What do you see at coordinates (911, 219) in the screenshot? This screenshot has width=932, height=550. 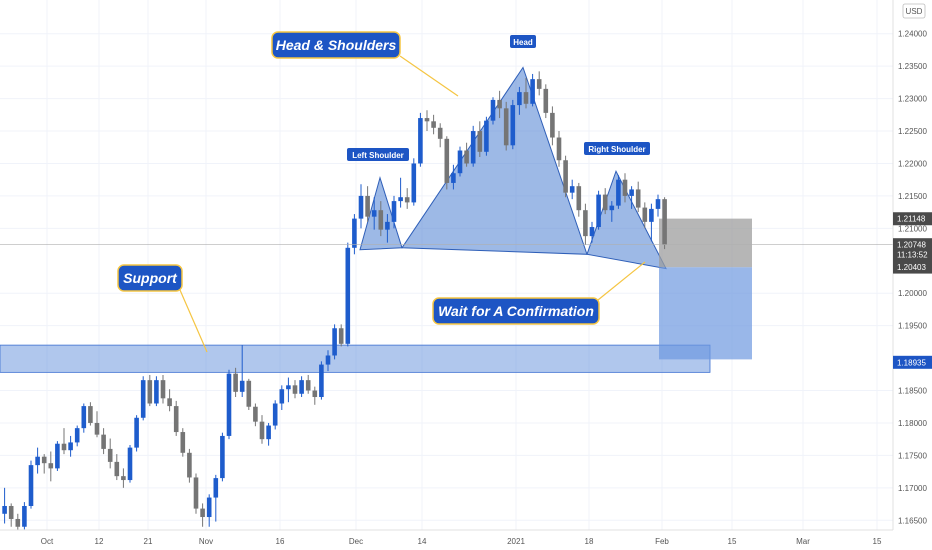 I see `price-label-text: 1.21148` at bounding box center [911, 219].